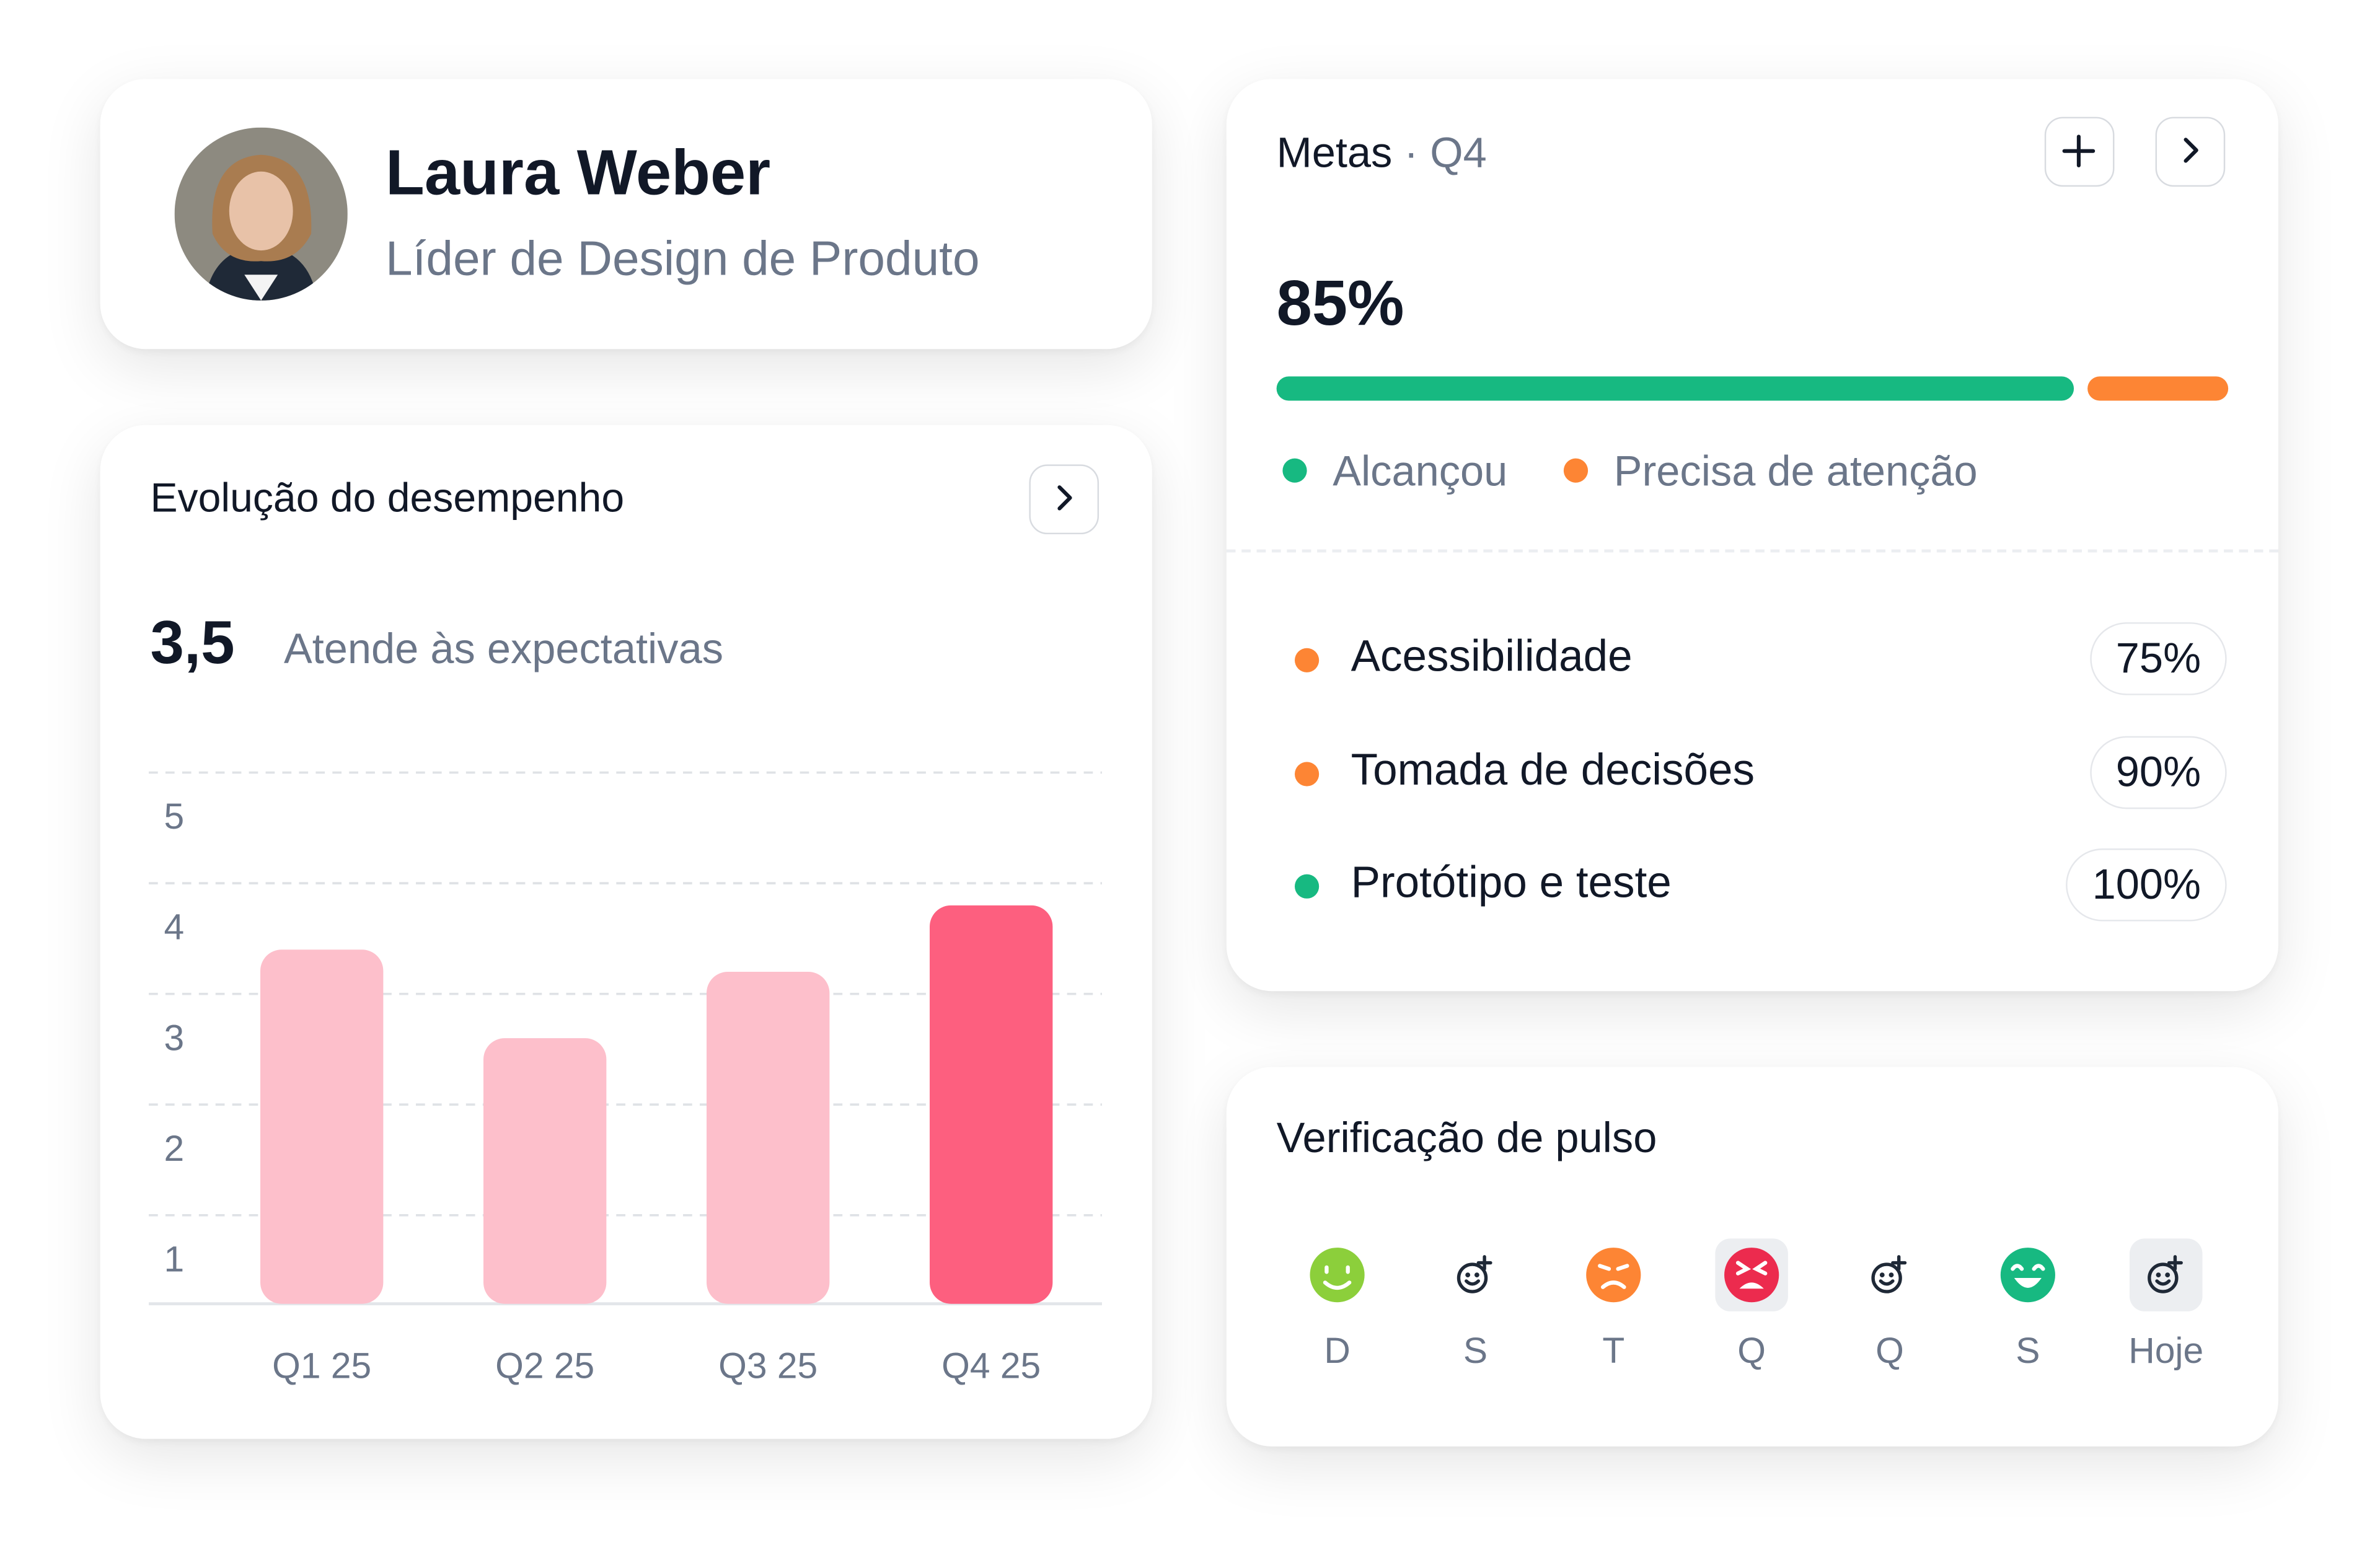 This screenshot has height=1568, width=2380. What do you see at coordinates (1420, 471) in the screenshot?
I see `legend-label: Alcançou` at bounding box center [1420, 471].